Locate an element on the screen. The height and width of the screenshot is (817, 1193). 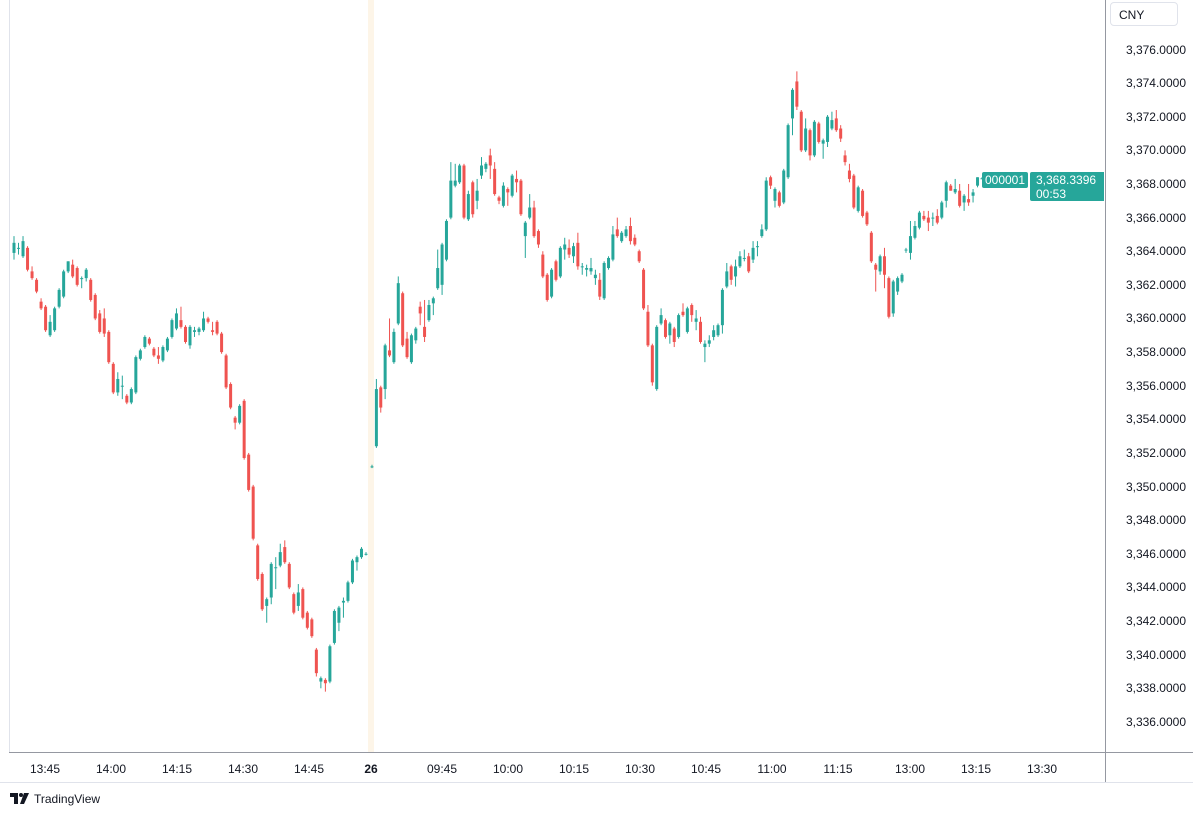
time-tick-label: 10:15 is located at coordinates (574, 769).